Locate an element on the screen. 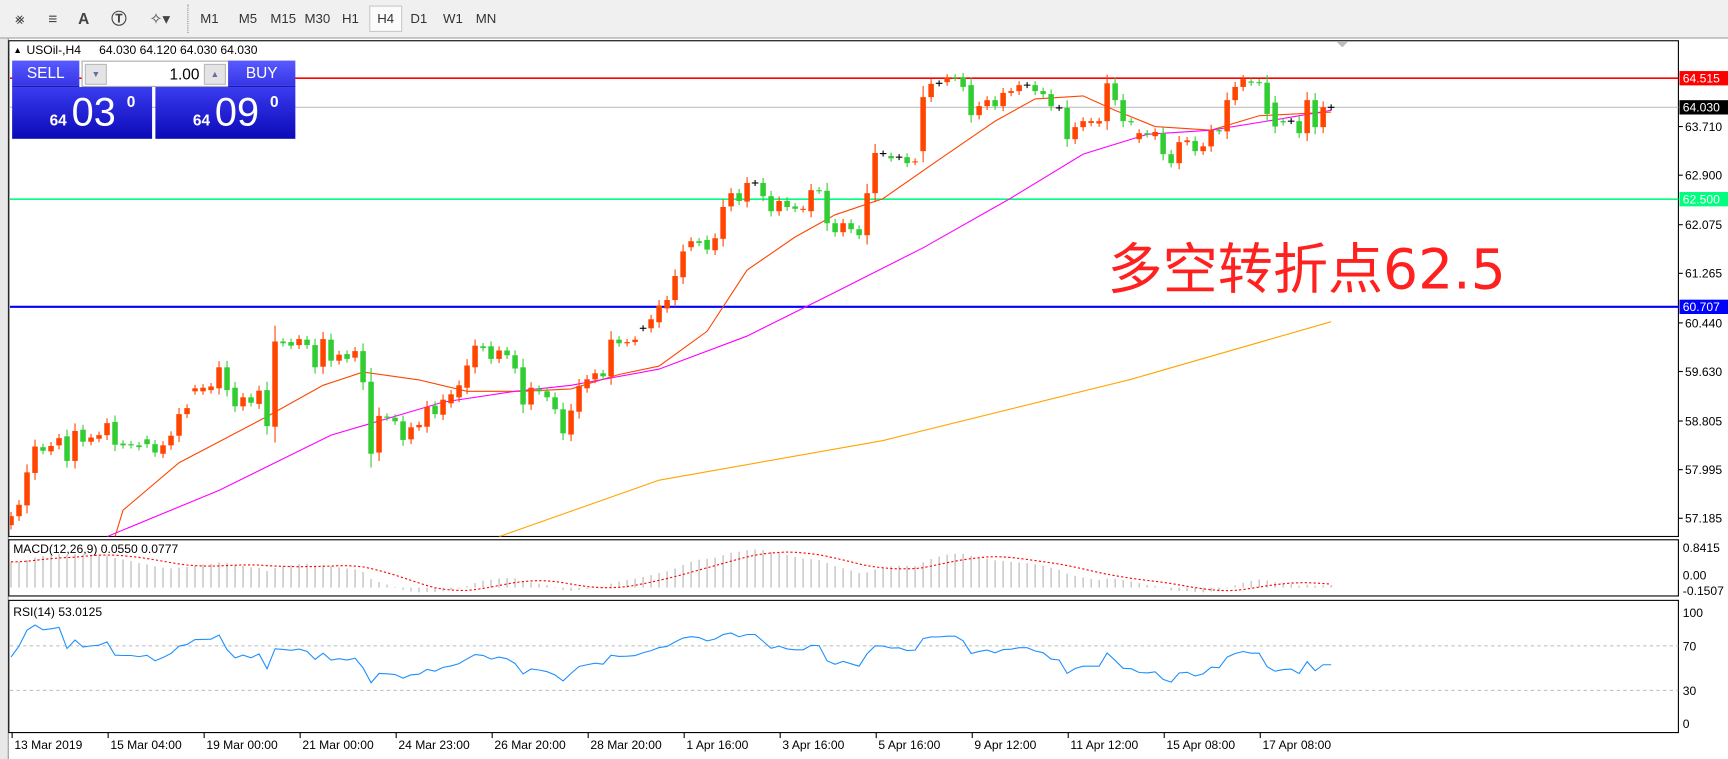 The width and height of the screenshot is (1728, 759). timeframe-m15: M15 is located at coordinates (283, 19).